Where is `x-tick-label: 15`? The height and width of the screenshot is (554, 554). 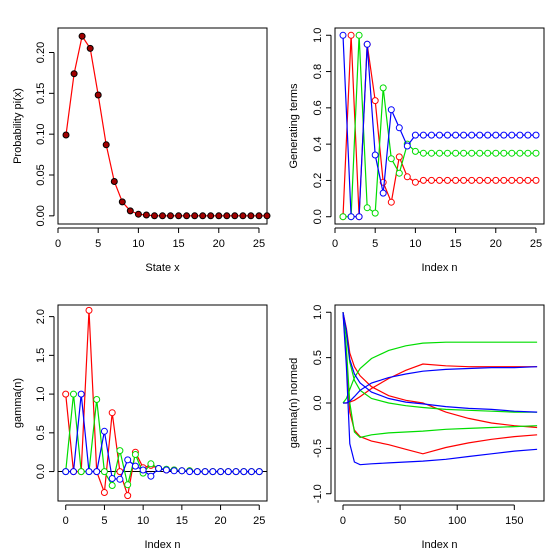
x-tick-label: 15 is located at coordinates (455, 244).